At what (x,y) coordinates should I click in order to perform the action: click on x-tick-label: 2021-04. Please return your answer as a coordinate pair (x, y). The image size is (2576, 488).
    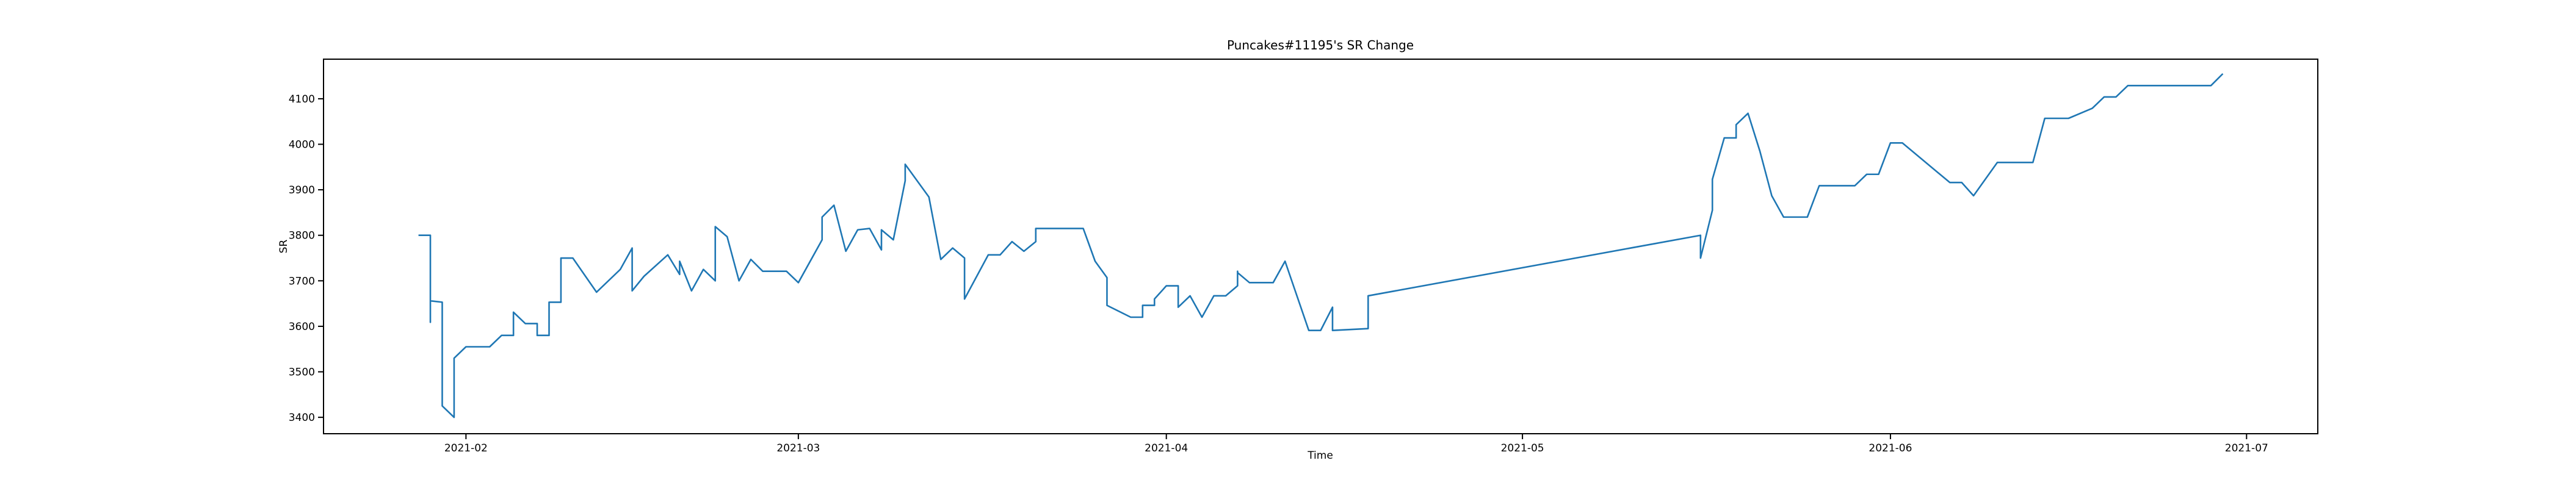
    Looking at the image, I should click on (1166, 448).